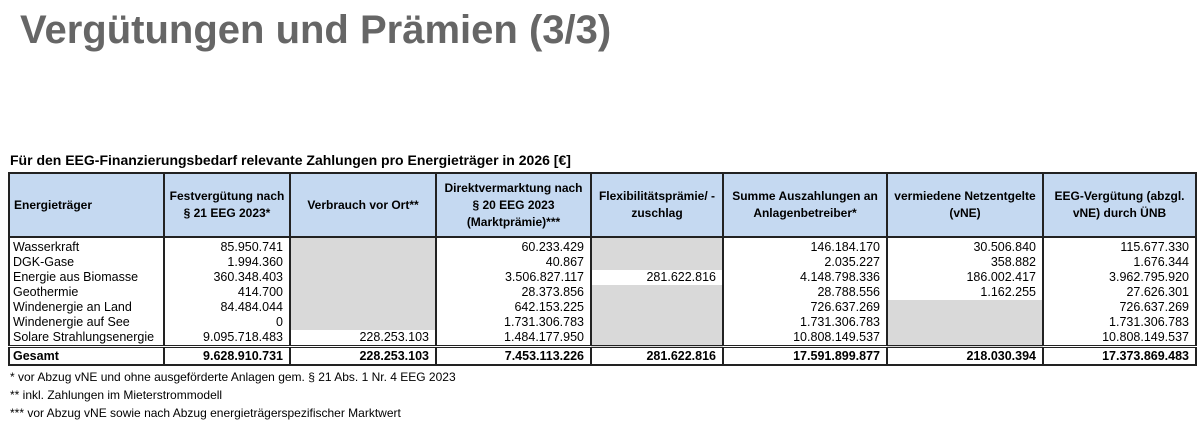 This screenshot has height=432, width=1200. What do you see at coordinates (965, 246) in the screenshot?
I see `value-cell: 30.506.840` at bounding box center [965, 246].